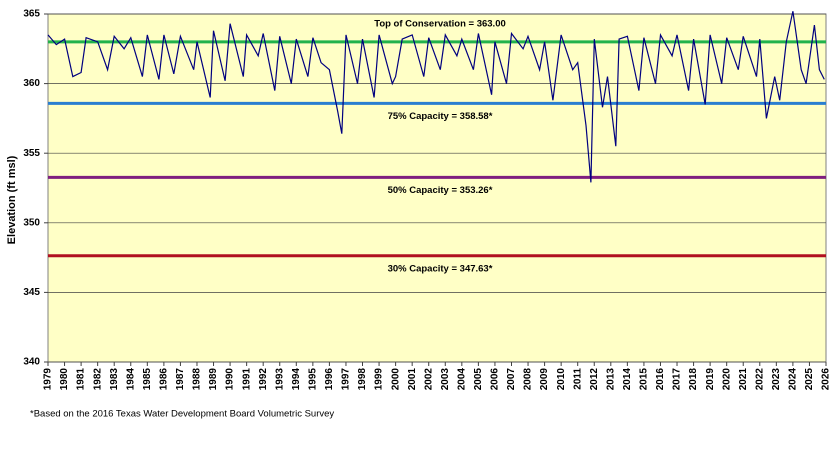 Image resolution: width=840 pixels, height=470 pixels. I want to click on x-tick-label: 1983, so click(114, 379).